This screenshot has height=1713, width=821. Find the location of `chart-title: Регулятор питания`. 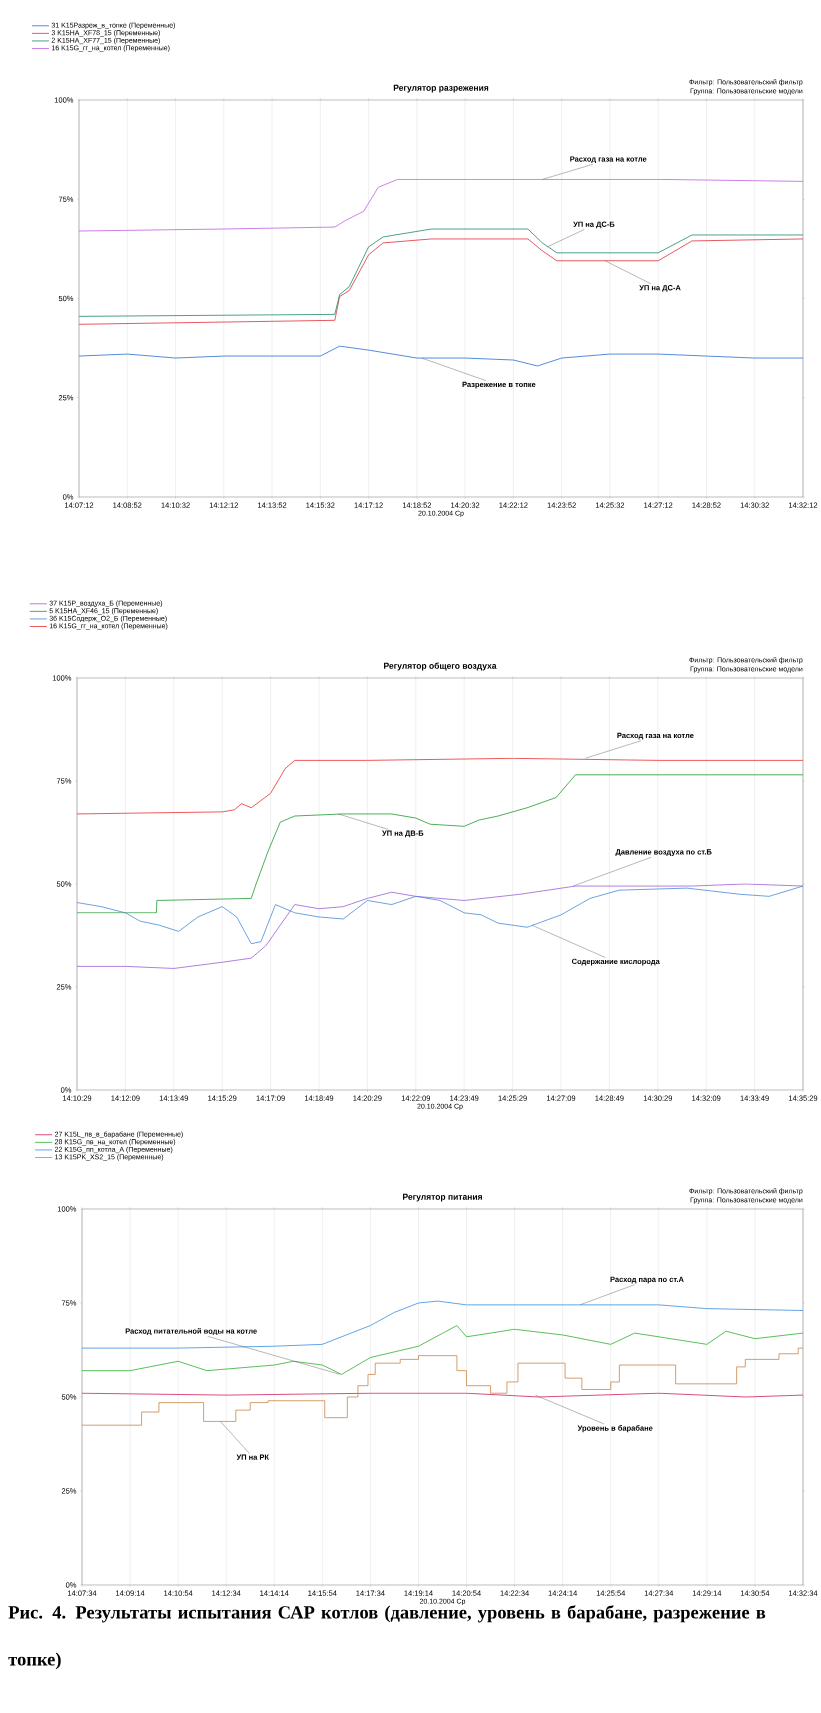

chart-title: Регулятор питания is located at coordinates (442, 1197).